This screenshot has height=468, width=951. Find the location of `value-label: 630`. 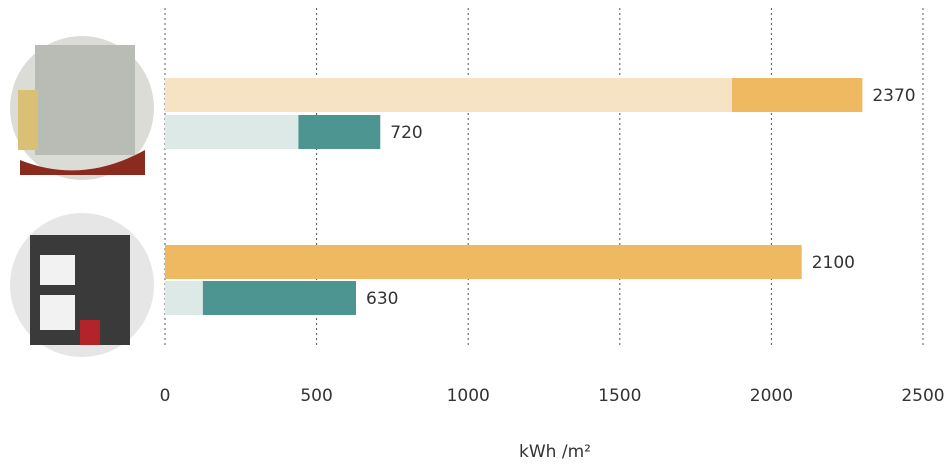

value-label: 630 is located at coordinates (382, 299).